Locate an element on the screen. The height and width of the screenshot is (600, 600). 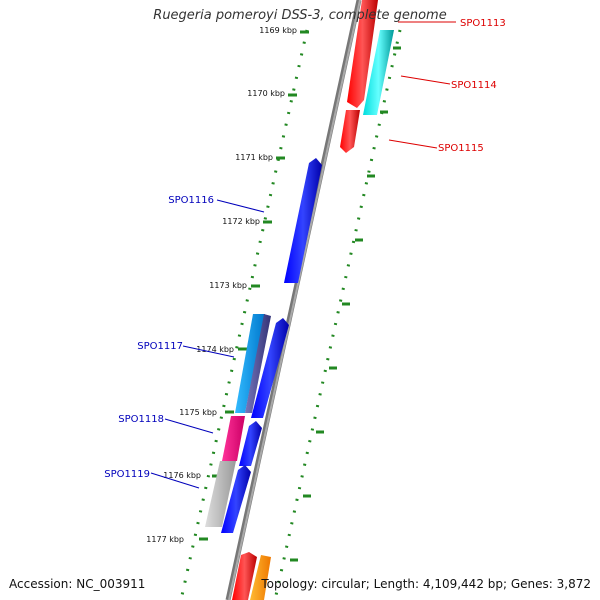
gene-spo1115 is located at coordinates (350, 131).